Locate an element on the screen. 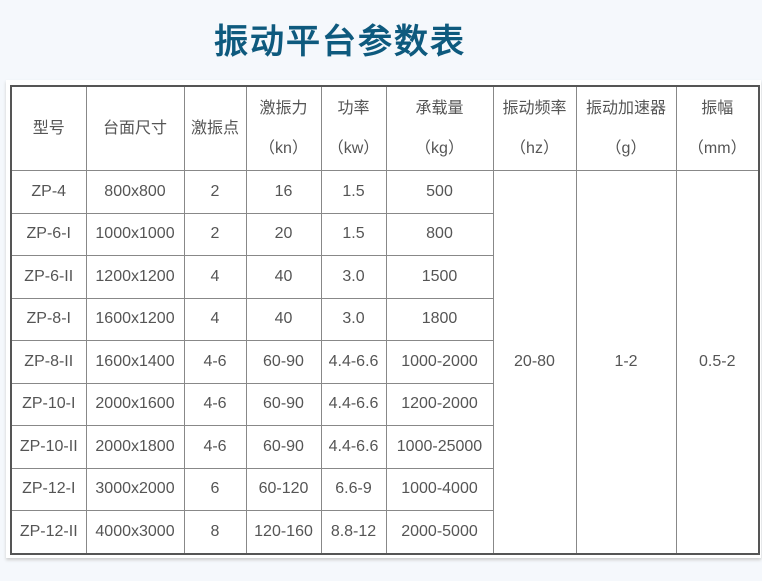  column-header: 振动加速器 （g） is located at coordinates (626, 128).